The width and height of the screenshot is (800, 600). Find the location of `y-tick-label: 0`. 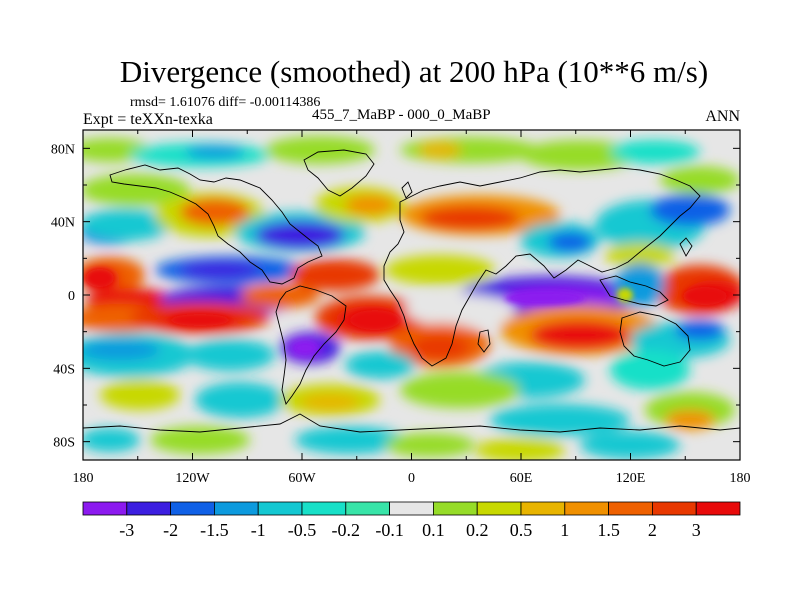

y-tick-label: 0 is located at coordinates (71, 296).